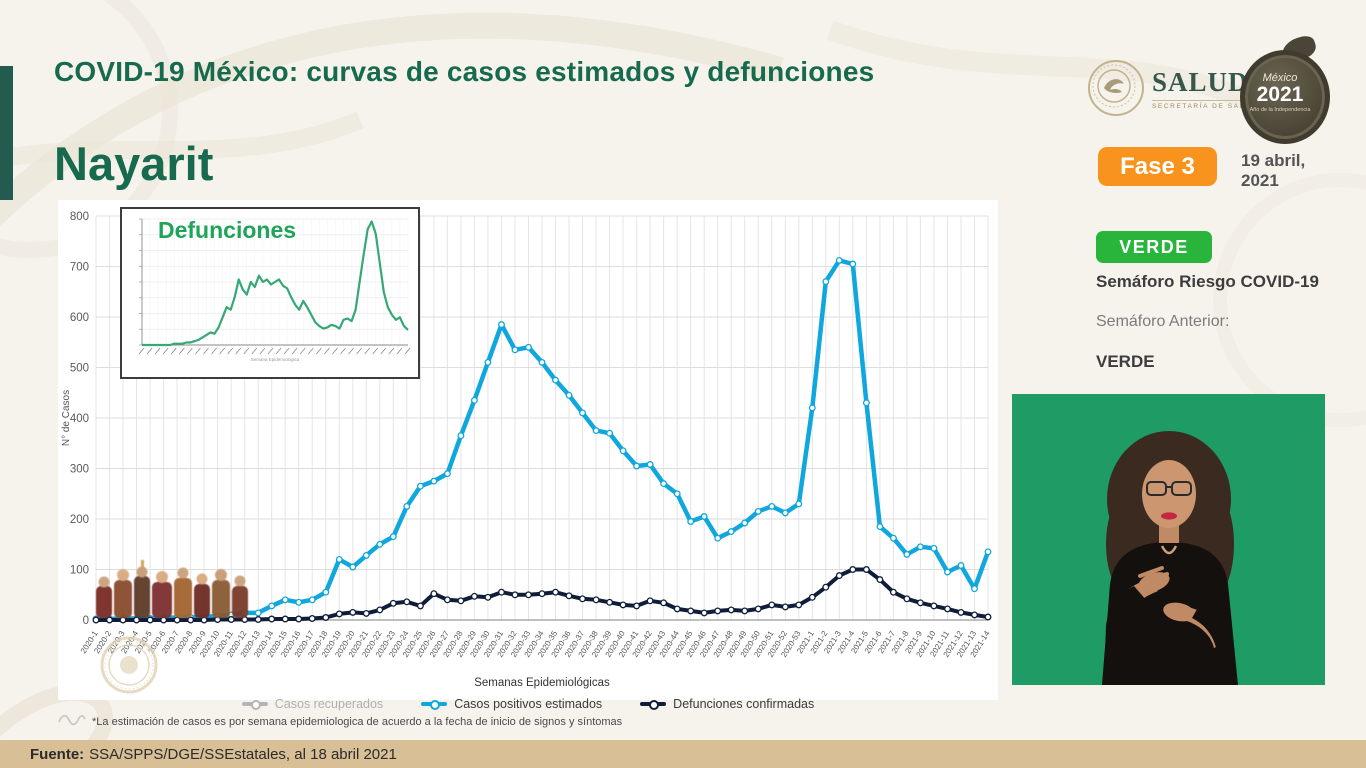 The width and height of the screenshot is (1366, 768). I want to click on legend-item: Casos recuperados, so click(312, 704).